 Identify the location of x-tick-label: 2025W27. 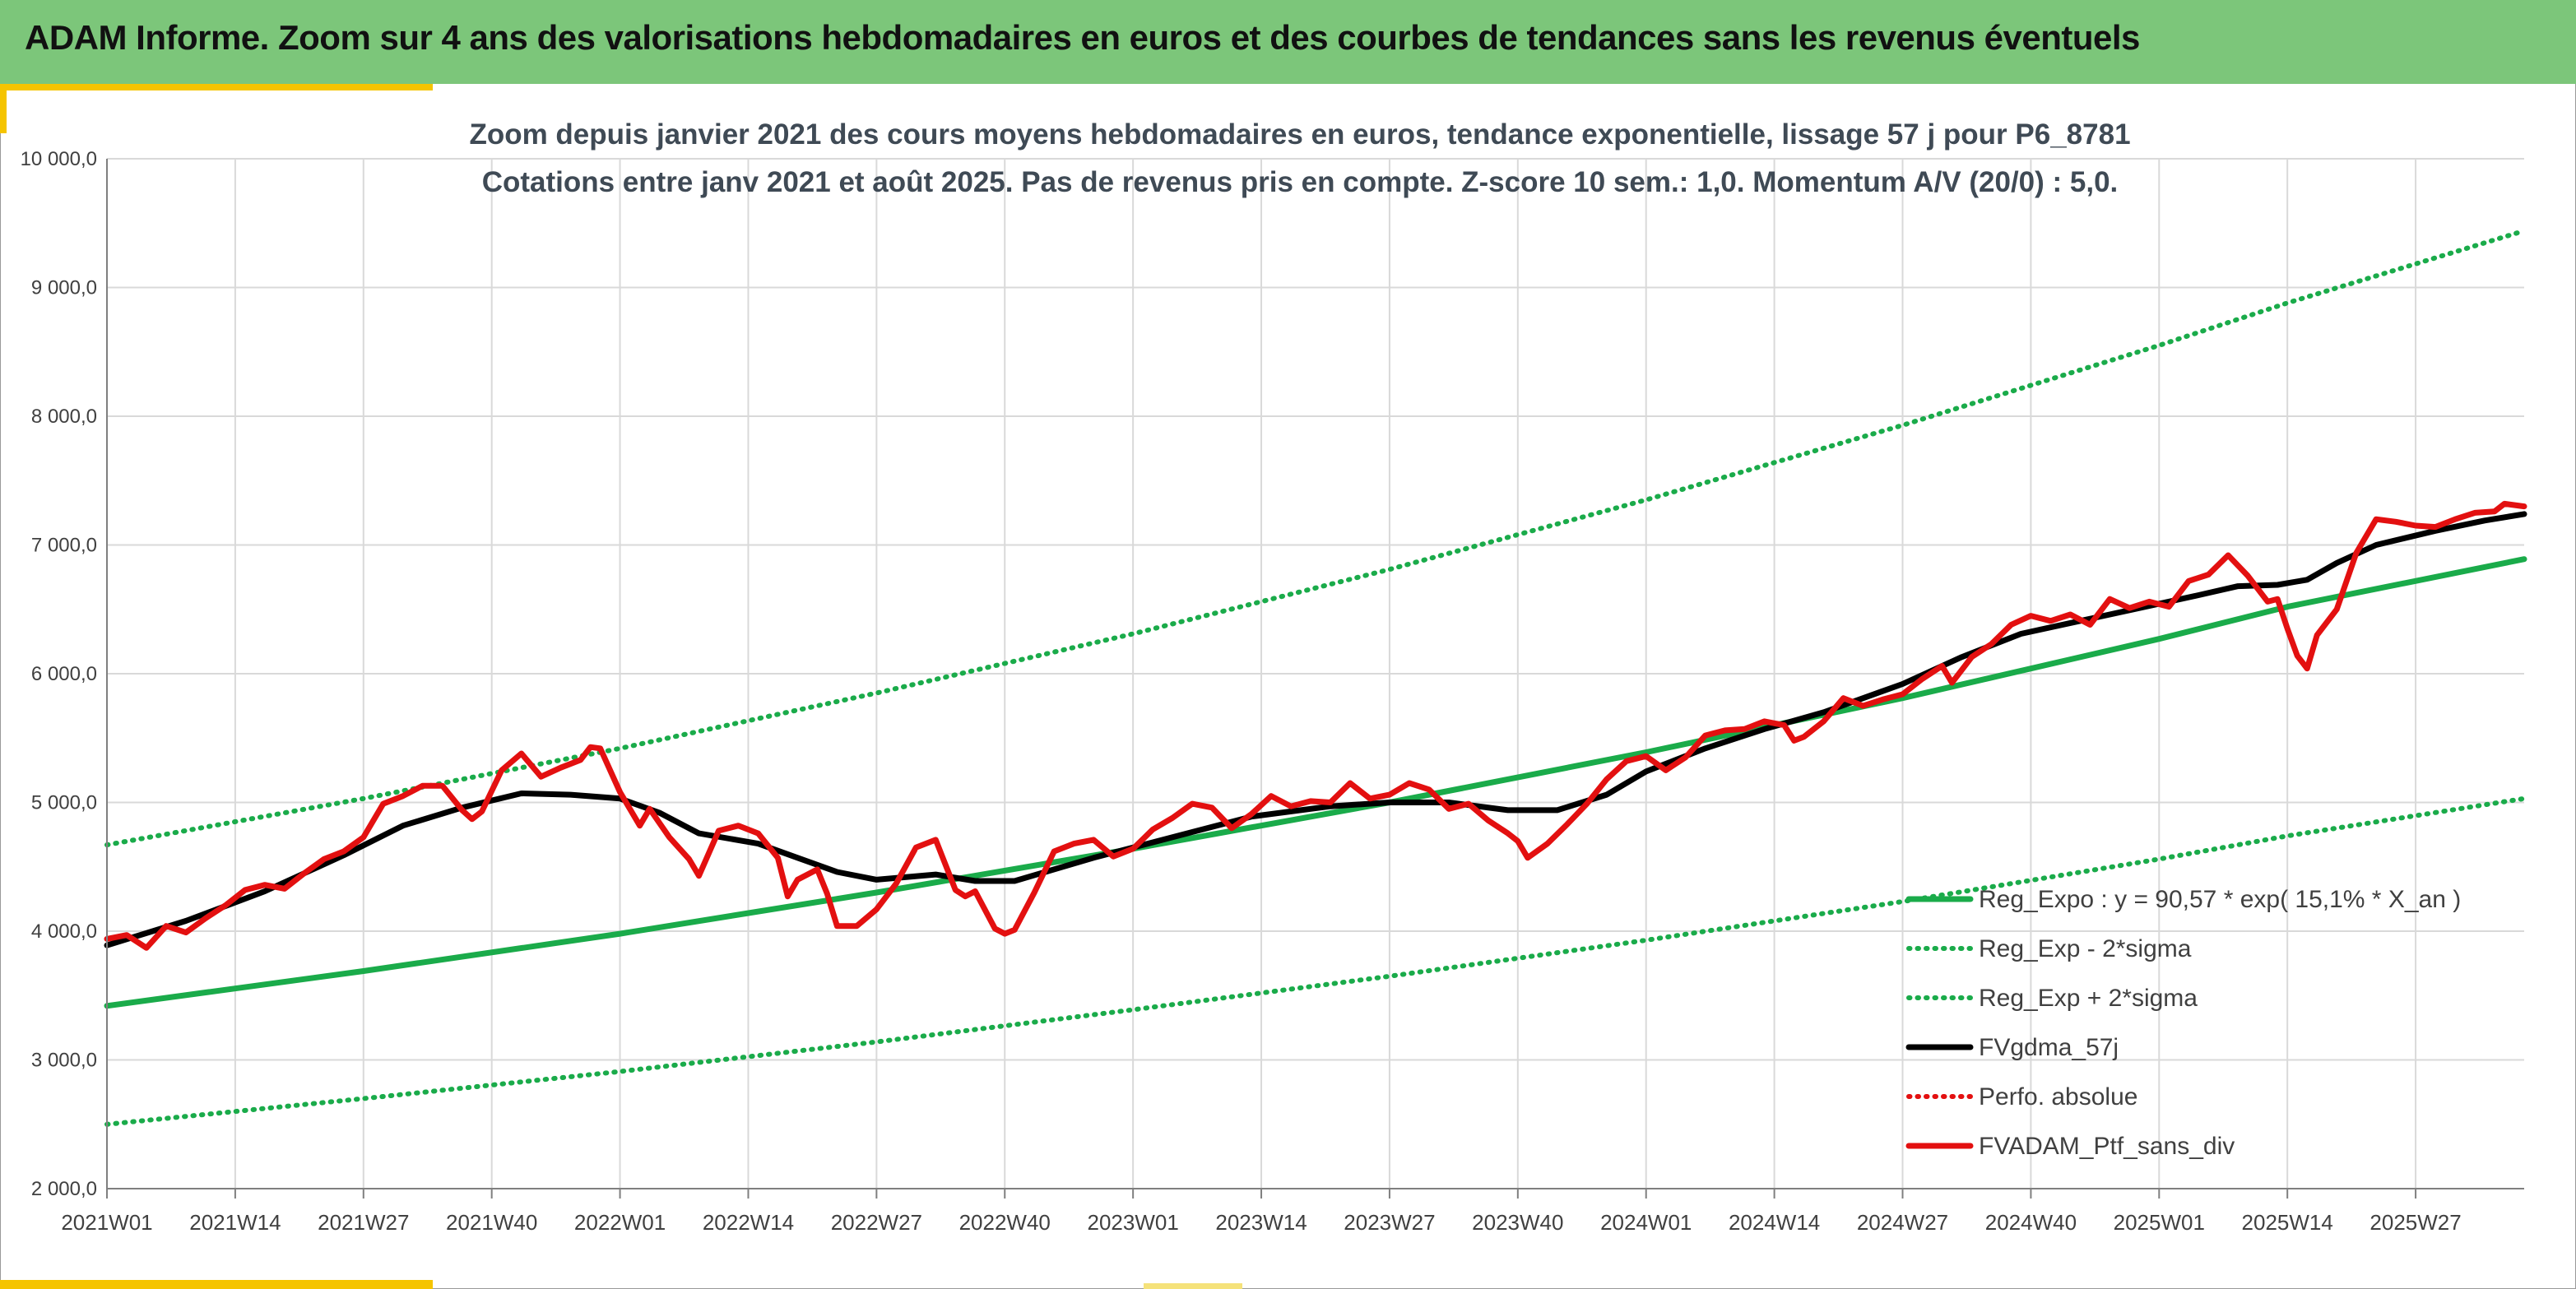
(2415, 1222).